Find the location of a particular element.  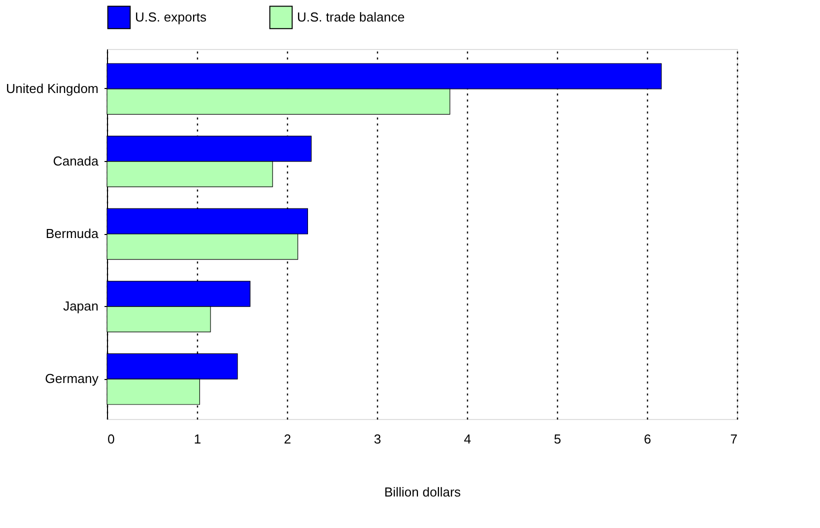

y-tick-label: United Kingdom is located at coordinates (52, 88).